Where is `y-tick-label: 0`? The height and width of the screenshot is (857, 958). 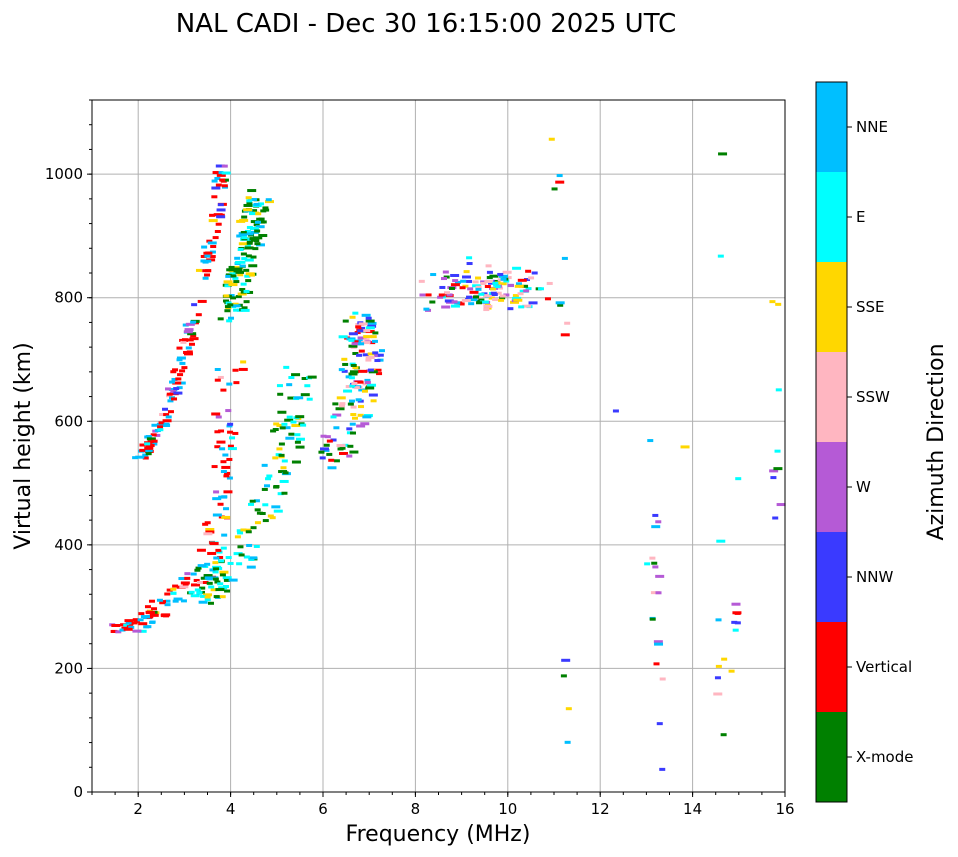
y-tick-label: 0 is located at coordinates (78, 792).